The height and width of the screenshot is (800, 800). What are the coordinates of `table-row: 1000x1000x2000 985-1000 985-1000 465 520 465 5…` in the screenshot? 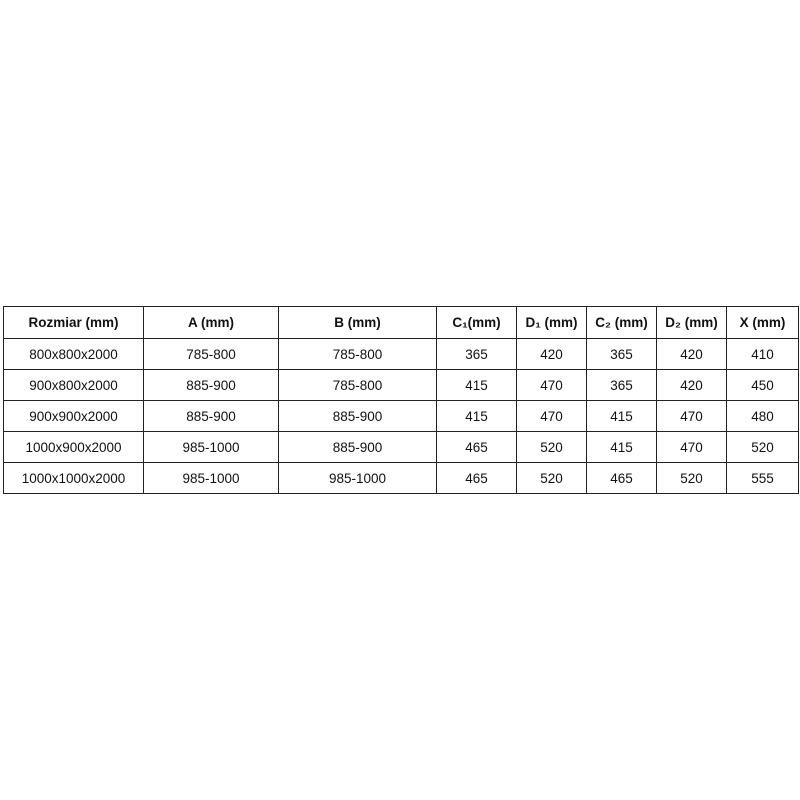 It's located at (401, 478).